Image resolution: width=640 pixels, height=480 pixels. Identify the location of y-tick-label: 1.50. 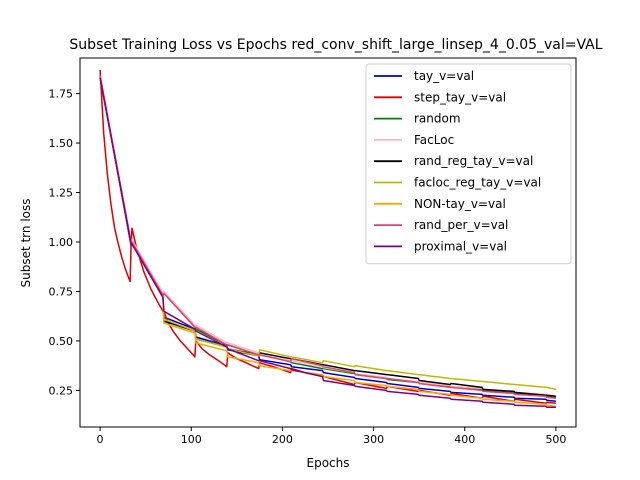
(61, 143).